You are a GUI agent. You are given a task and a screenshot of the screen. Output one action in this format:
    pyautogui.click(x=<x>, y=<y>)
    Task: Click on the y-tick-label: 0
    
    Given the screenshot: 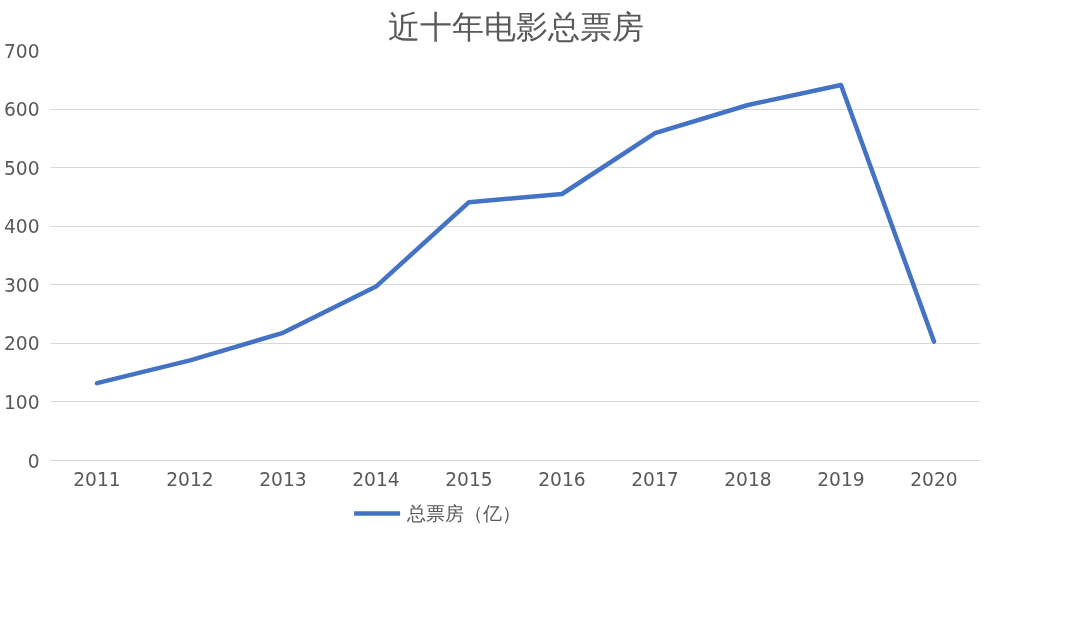 What is the action you would take?
    pyautogui.click(x=33, y=461)
    